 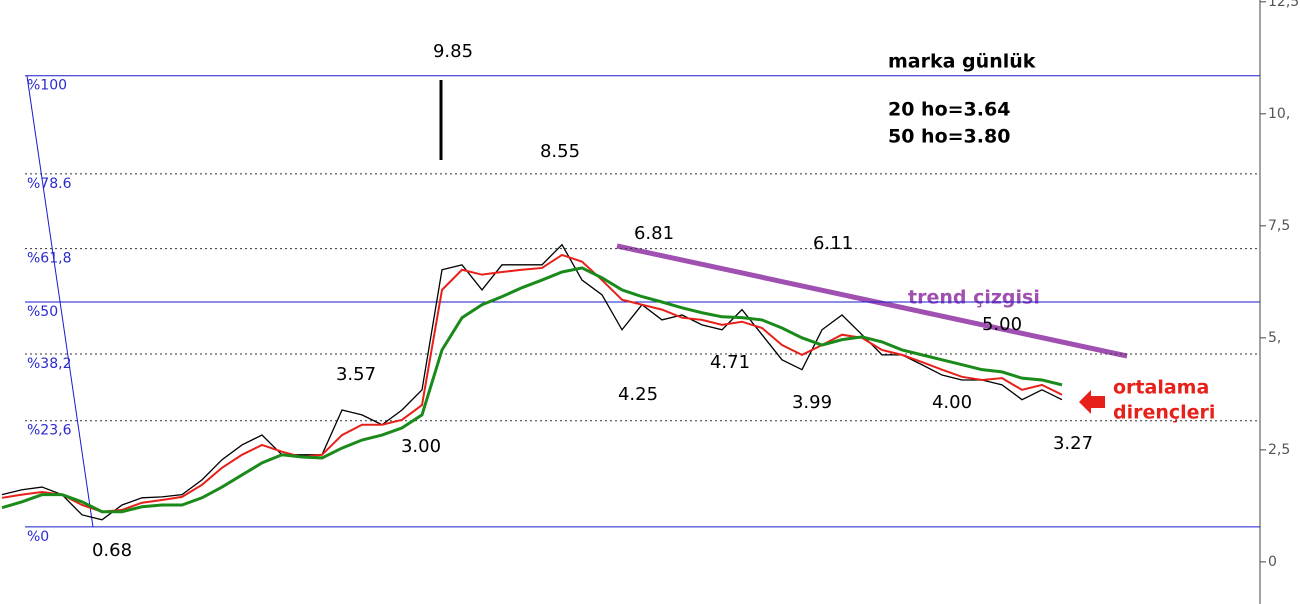 What do you see at coordinates (49, 184) in the screenshot?
I see `fib-label: %78.6` at bounding box center [49, 184].